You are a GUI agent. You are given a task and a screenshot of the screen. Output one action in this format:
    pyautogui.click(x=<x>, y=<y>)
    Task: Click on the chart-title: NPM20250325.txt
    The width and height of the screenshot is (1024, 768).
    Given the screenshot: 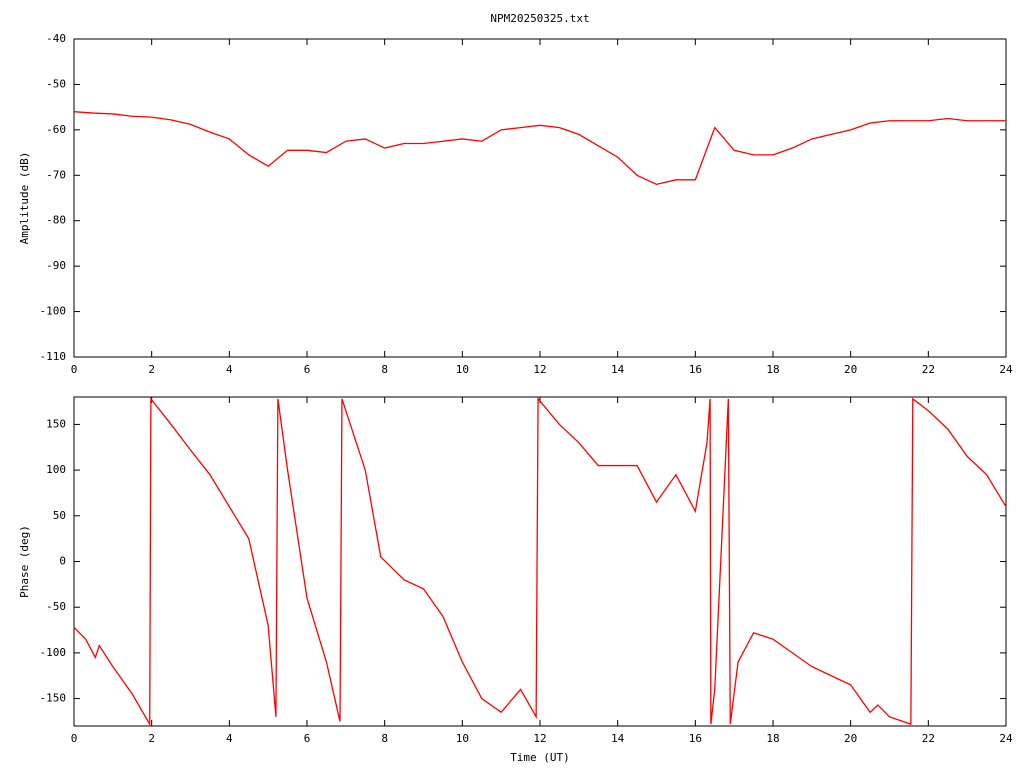 What is the action you would take?
    pyautogui.click(x=539, y=18)
    